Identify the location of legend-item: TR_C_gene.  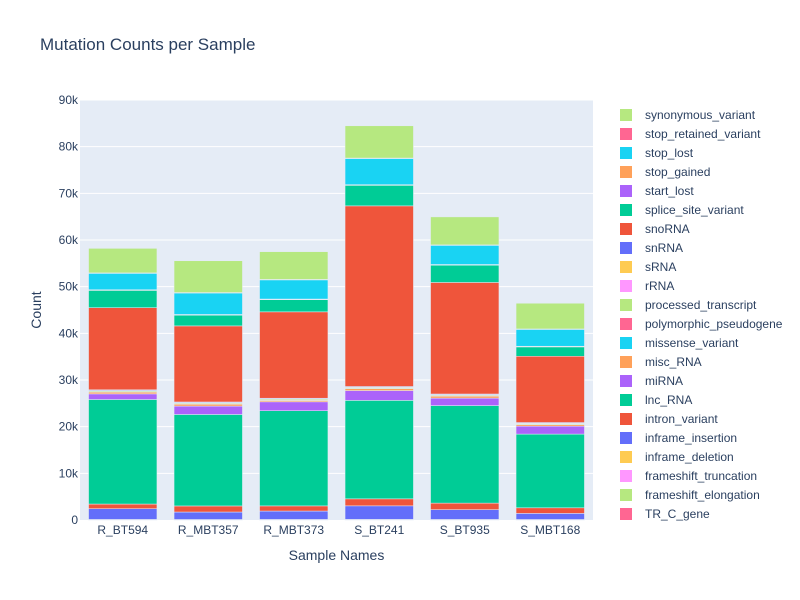
(665, 514).